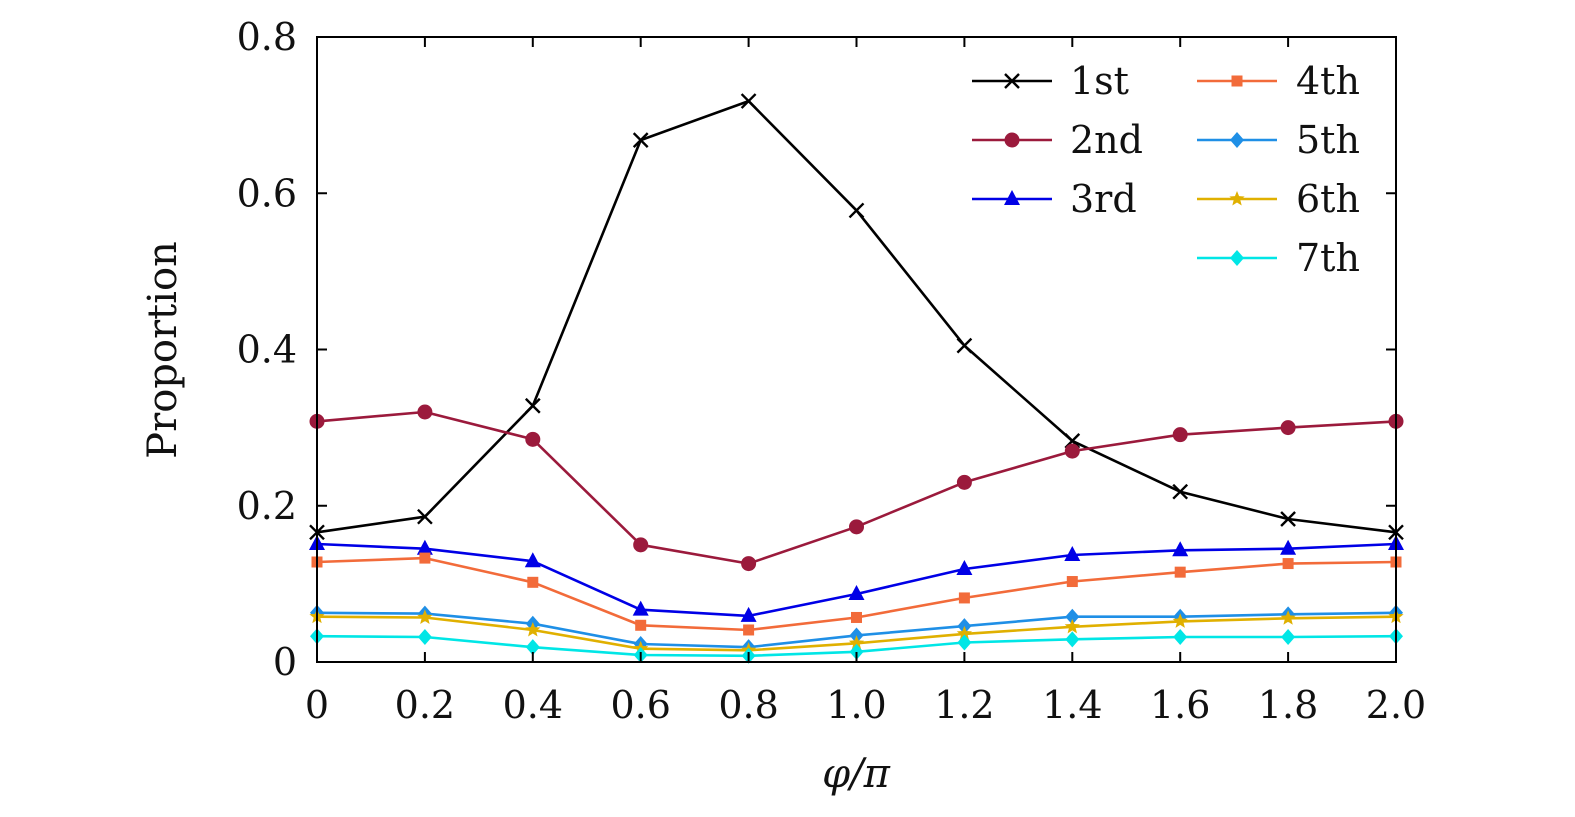  Describe the element at coordinates (1288, 705) in the screenshot. I see `x-tick-label: 1.8` at that location.